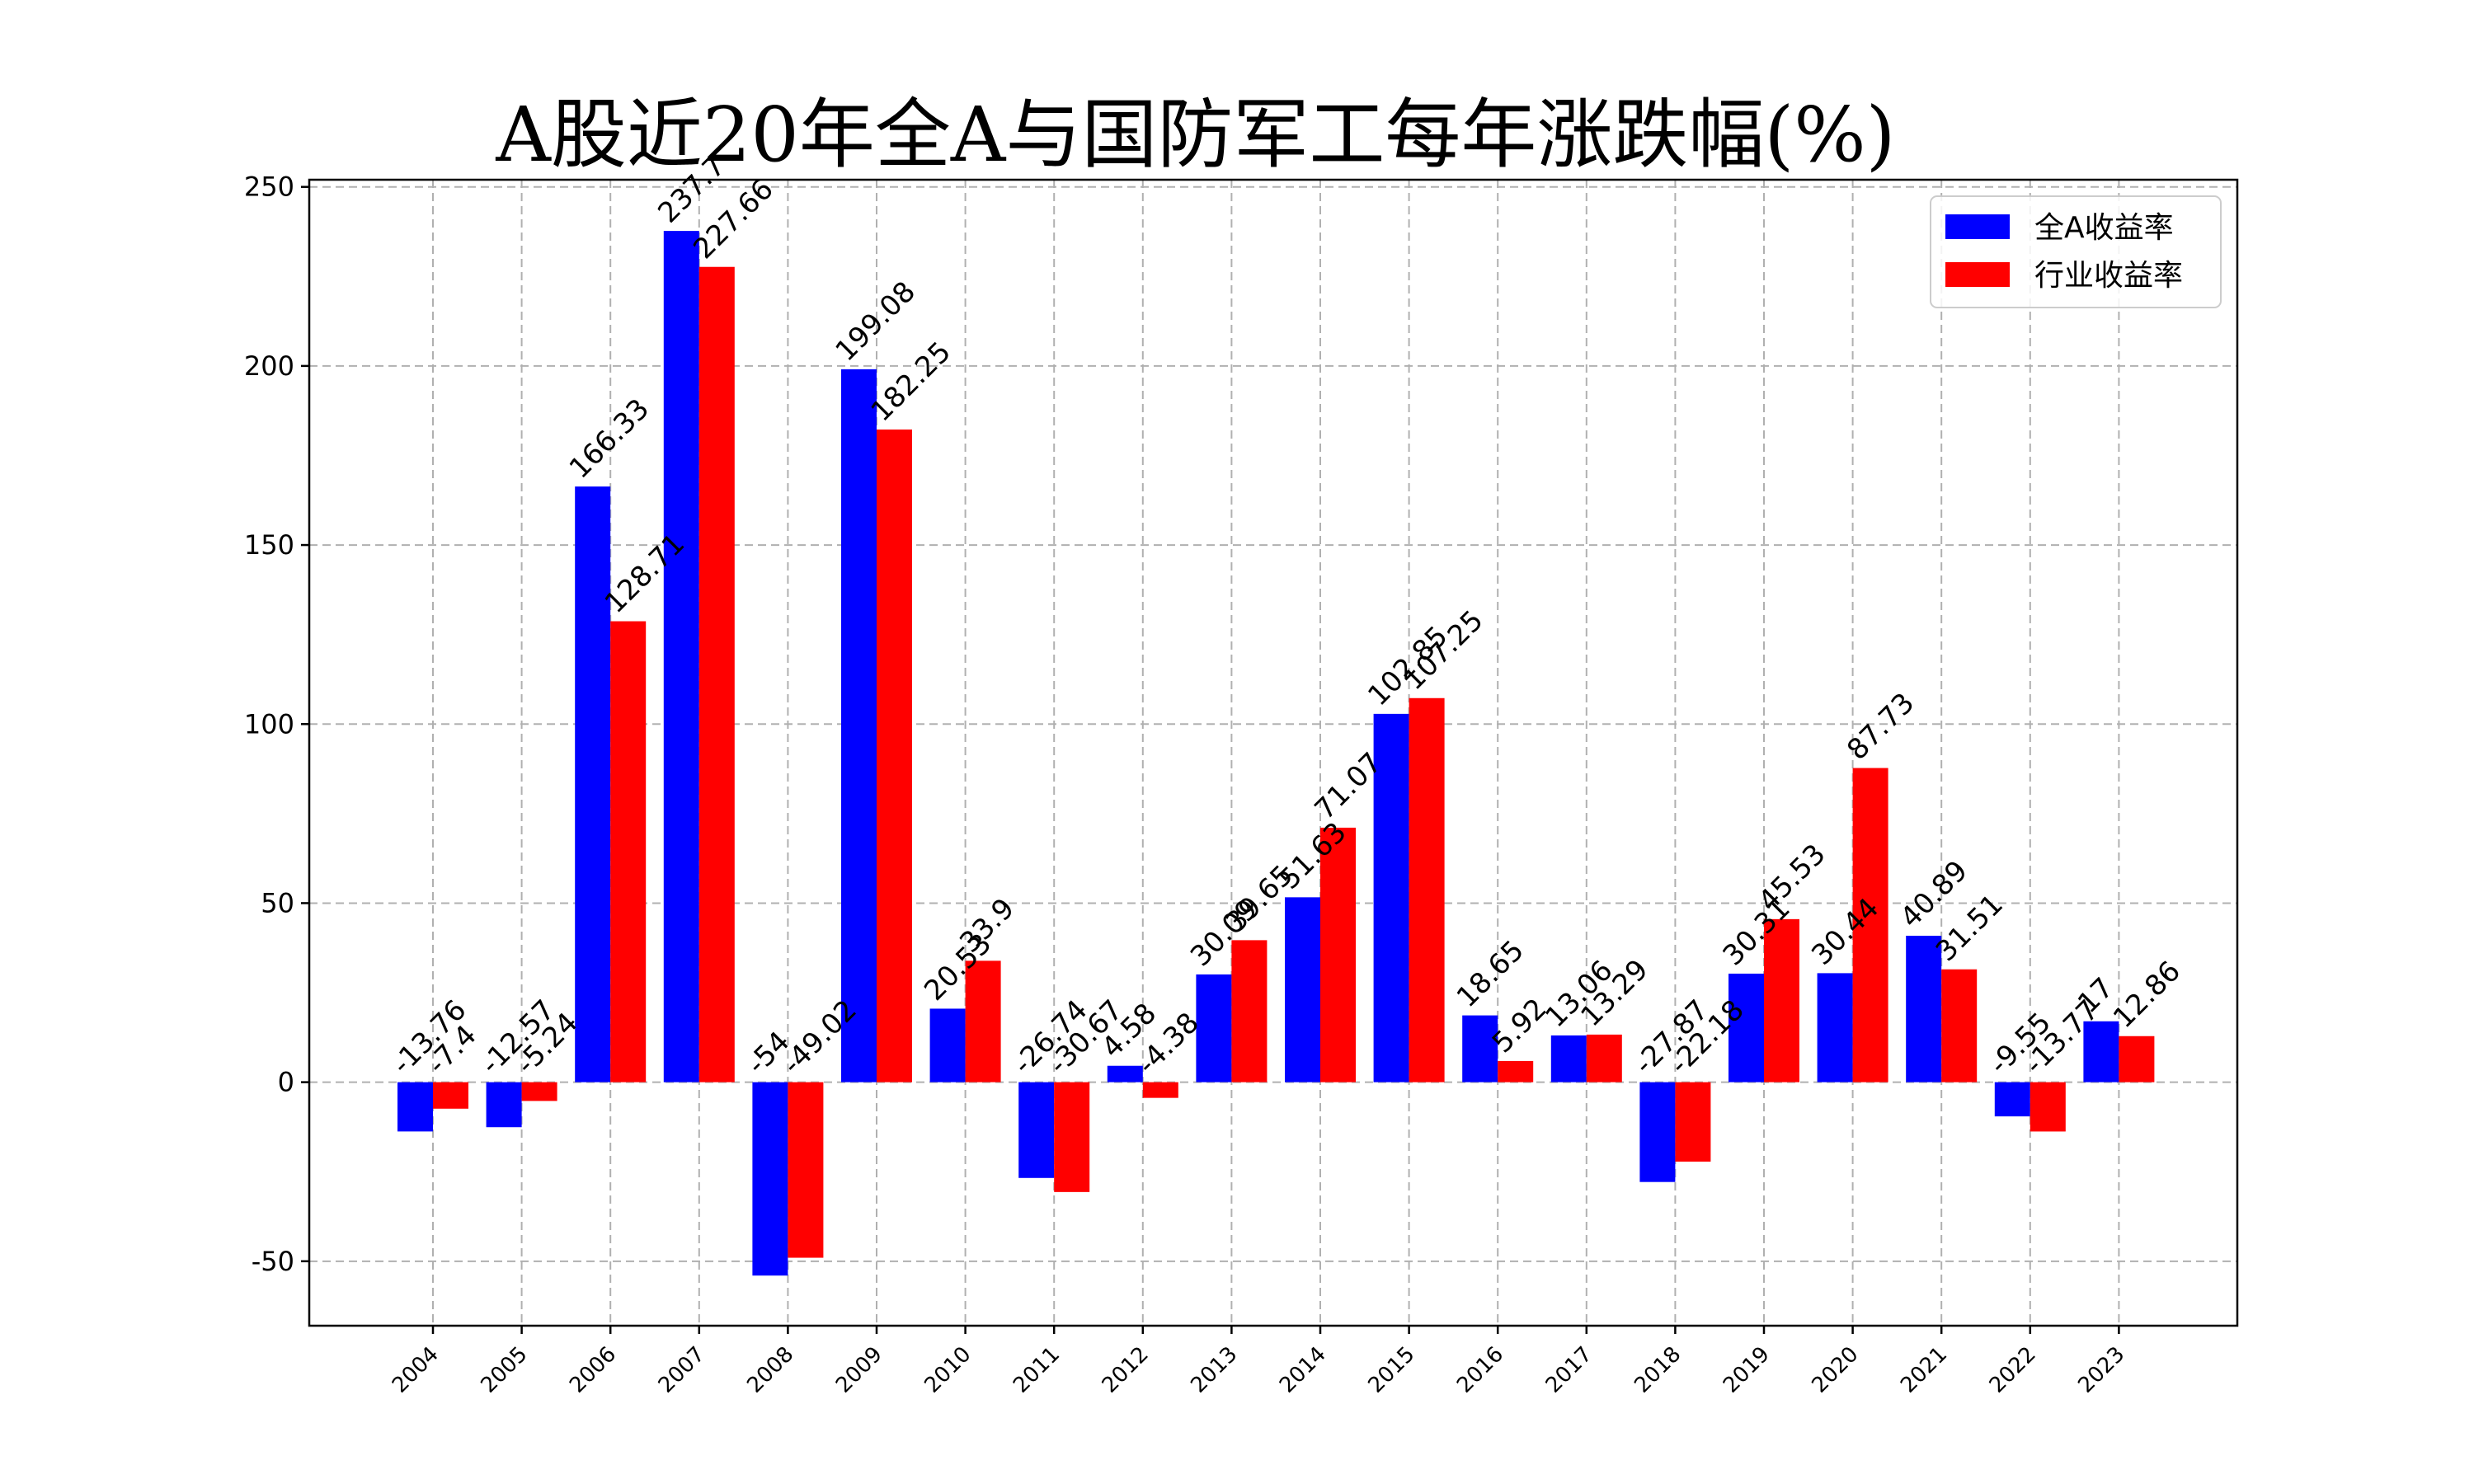  Describe the element at coordinates (269, 187) in the screenshot. I see `y-tick-label: 250` at that location.